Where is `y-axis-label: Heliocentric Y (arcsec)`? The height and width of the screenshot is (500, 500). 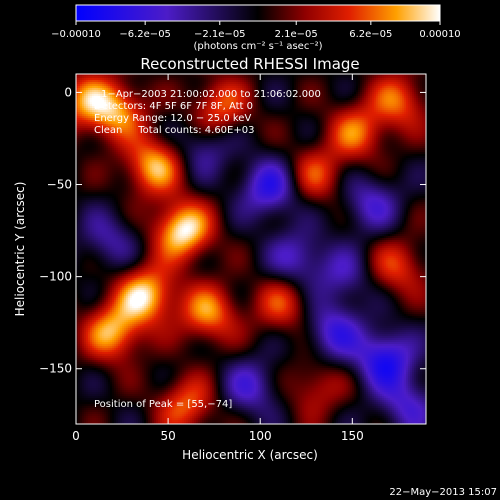
y-axis-label: Heliocentric Y (arcsec) is located at coordinates (20, 249).